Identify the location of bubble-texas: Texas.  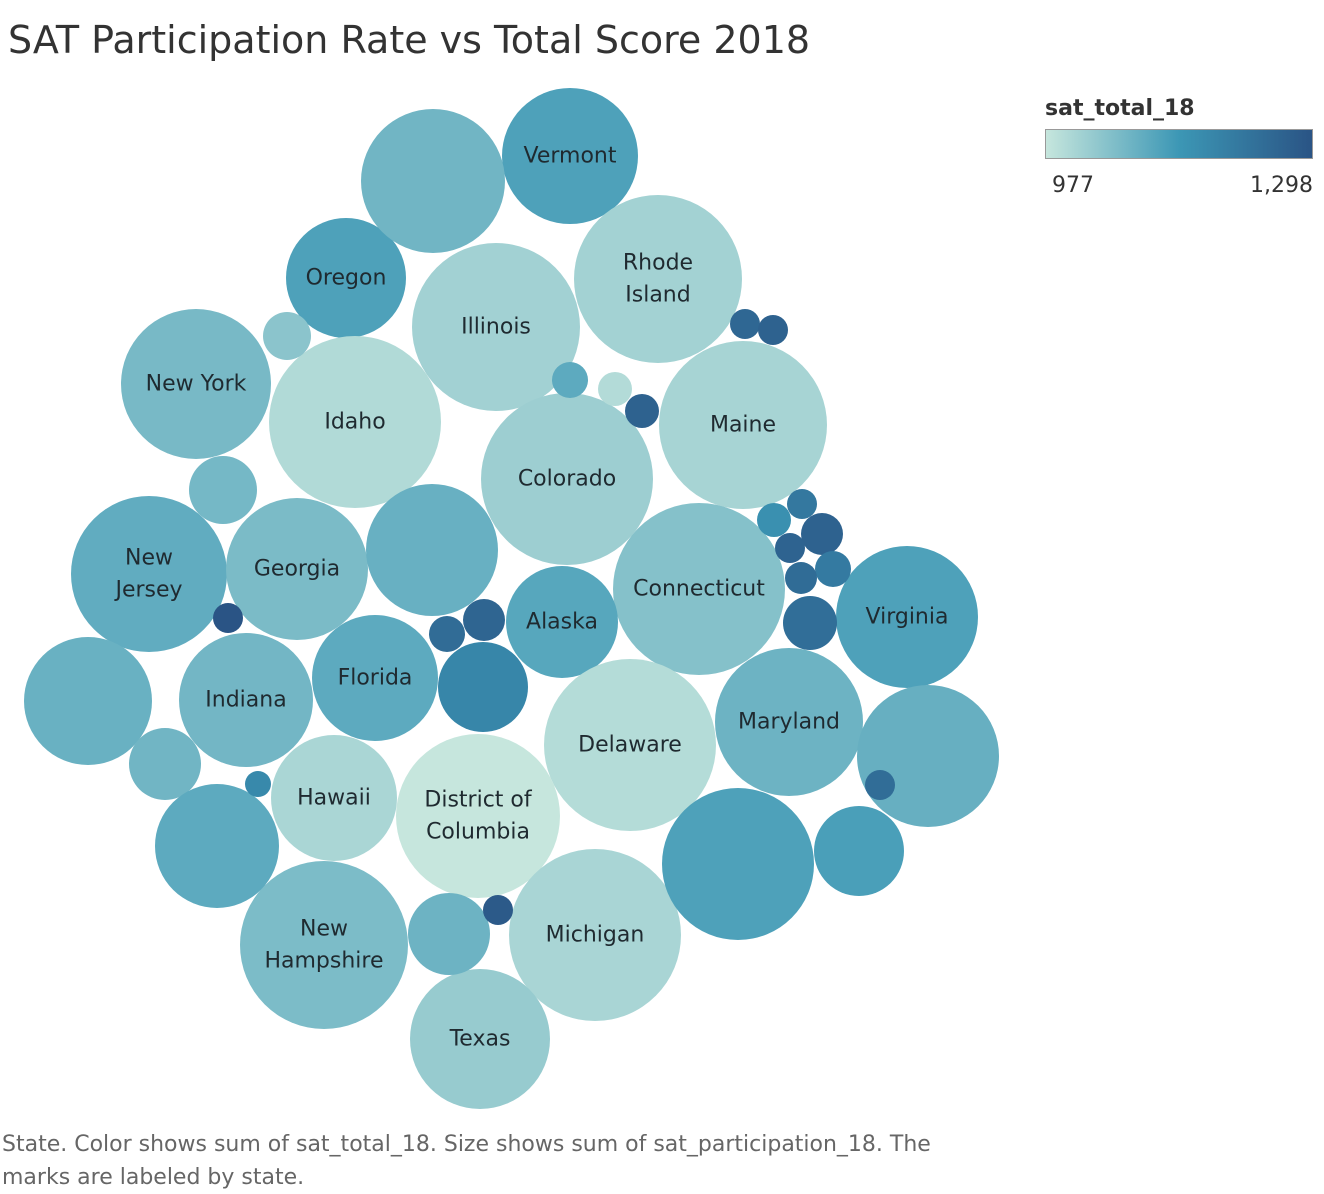
(480, 1039).